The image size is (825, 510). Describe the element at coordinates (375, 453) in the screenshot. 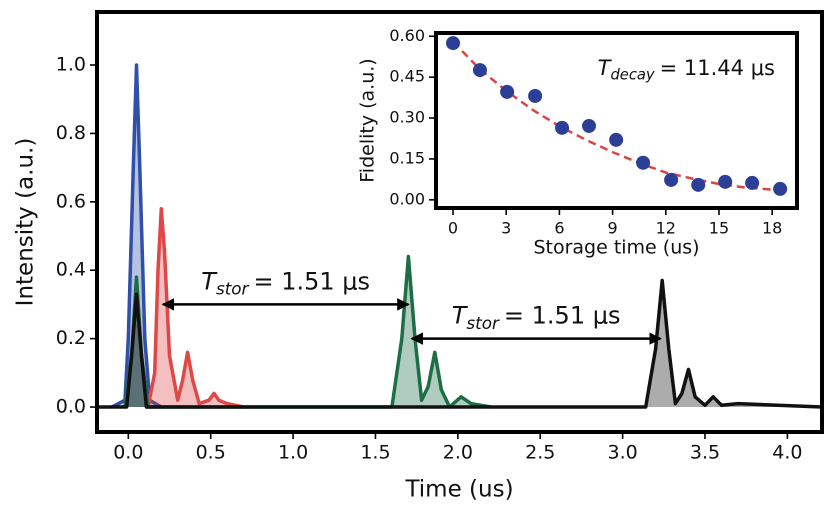

I see `x-tick-label: 1.5` at that location.